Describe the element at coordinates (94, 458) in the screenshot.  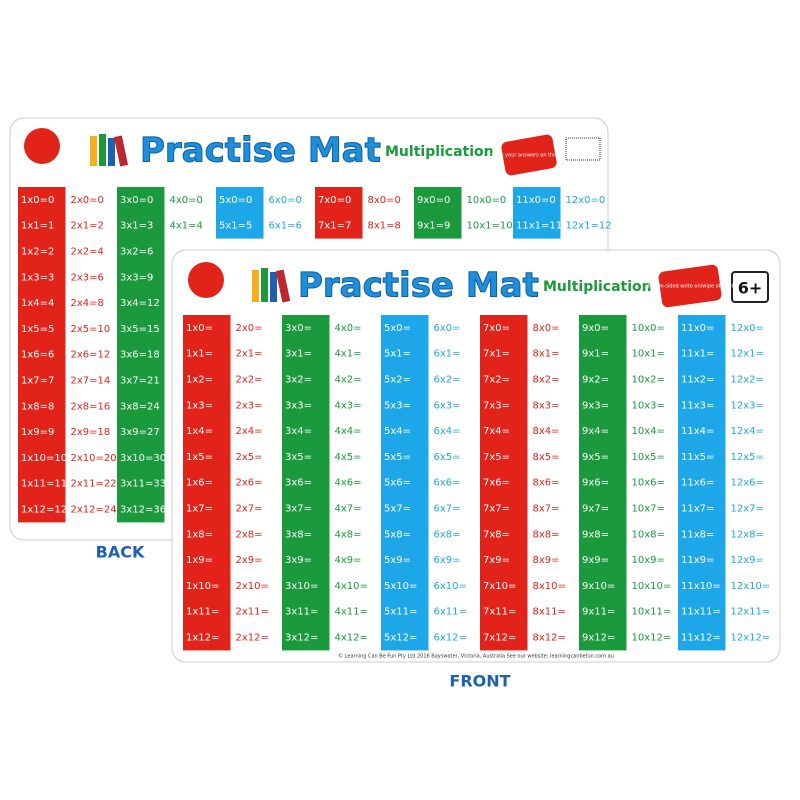
I see `equation: 2x10=20` at that location.